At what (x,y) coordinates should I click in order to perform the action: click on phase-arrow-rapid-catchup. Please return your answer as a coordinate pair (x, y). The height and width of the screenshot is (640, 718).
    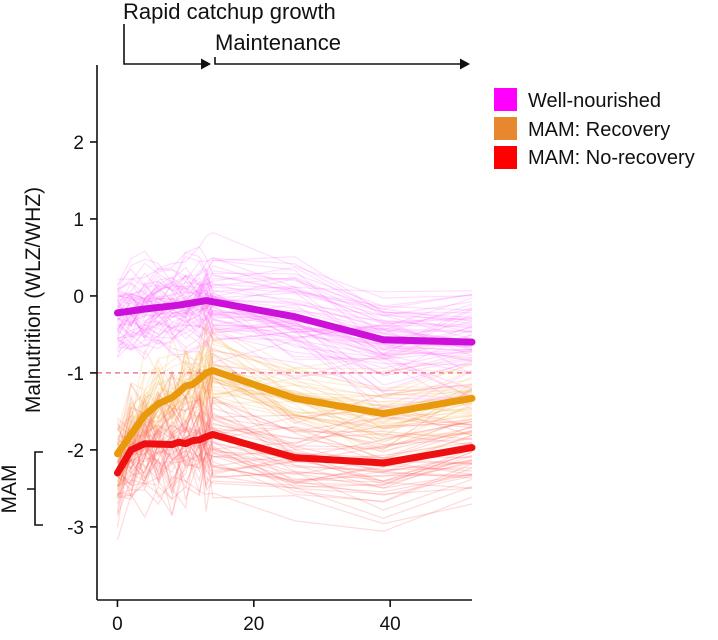
    Looking at the image, I should click on (163, 44).